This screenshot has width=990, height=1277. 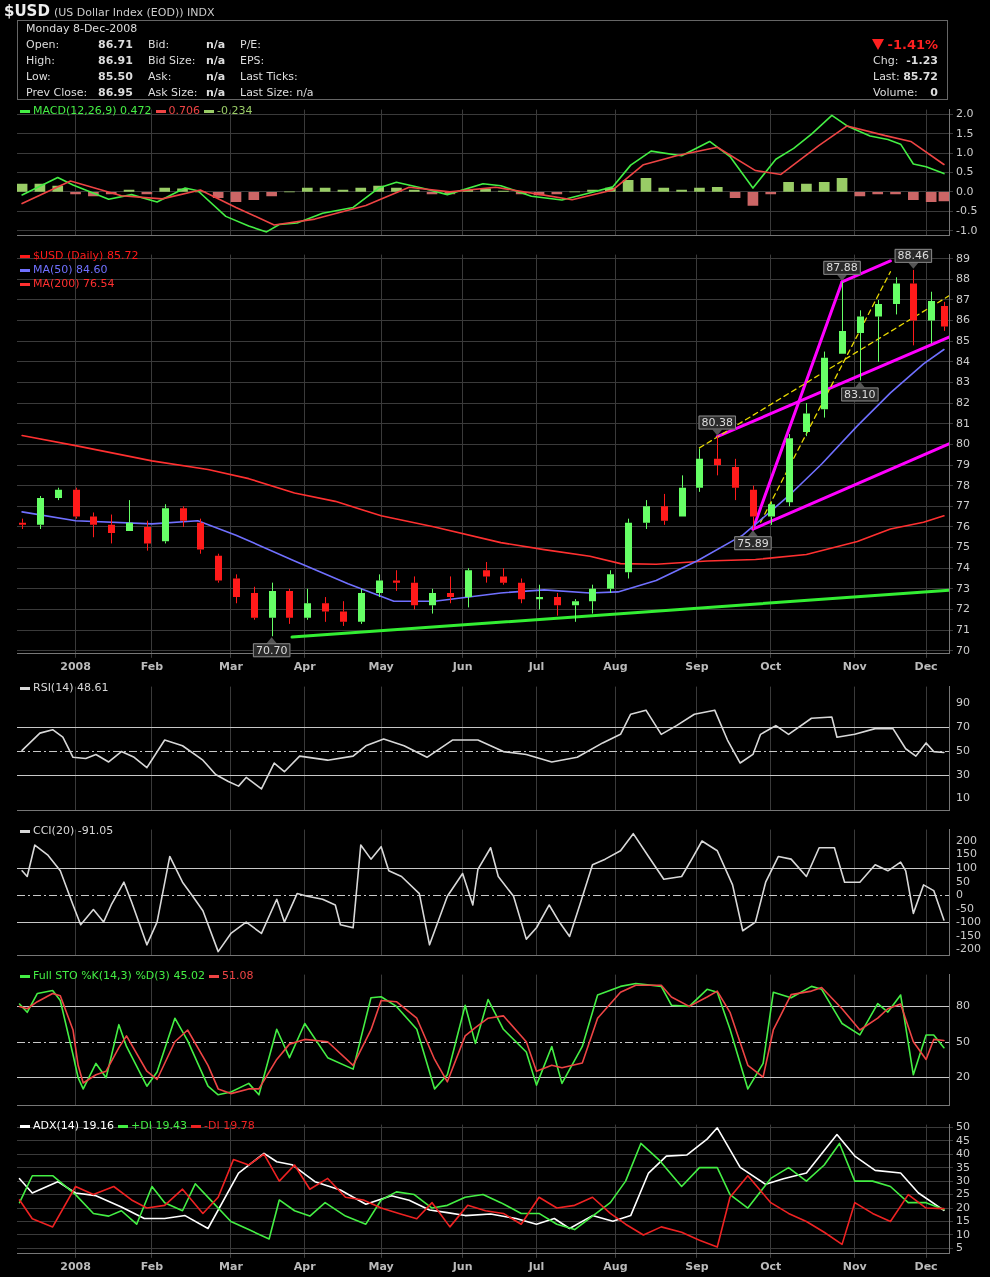 What do you see at coordinates (963, 1234) in the screenshot?
I see `y-tick-label: 10` at bounding box center [963, 1234].